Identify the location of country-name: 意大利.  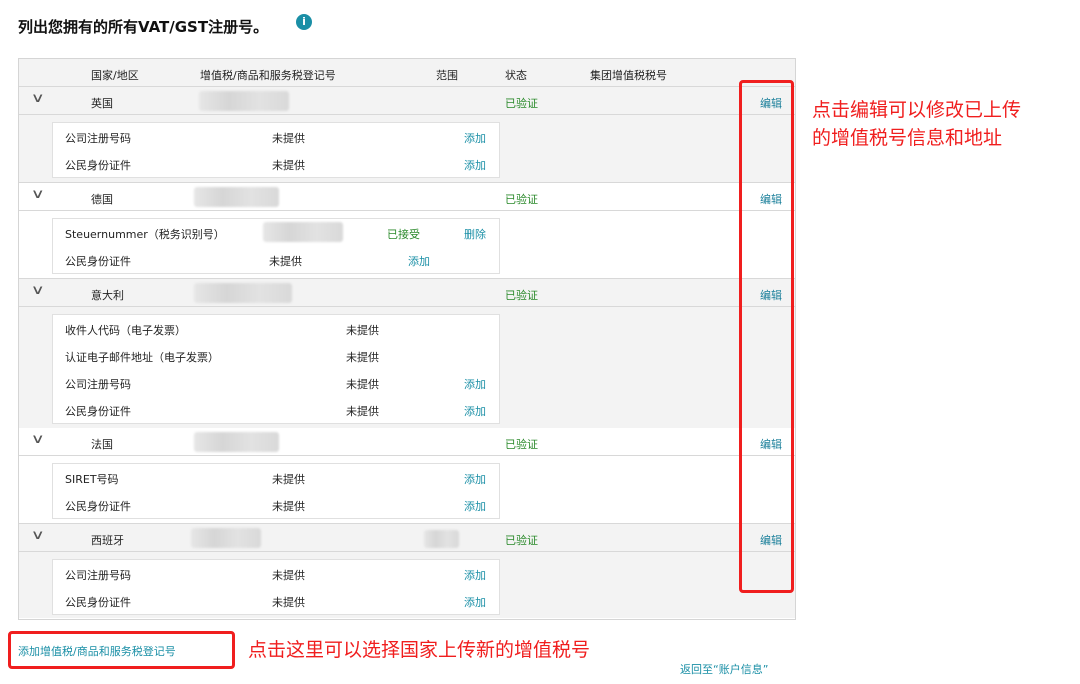
(107, 295).